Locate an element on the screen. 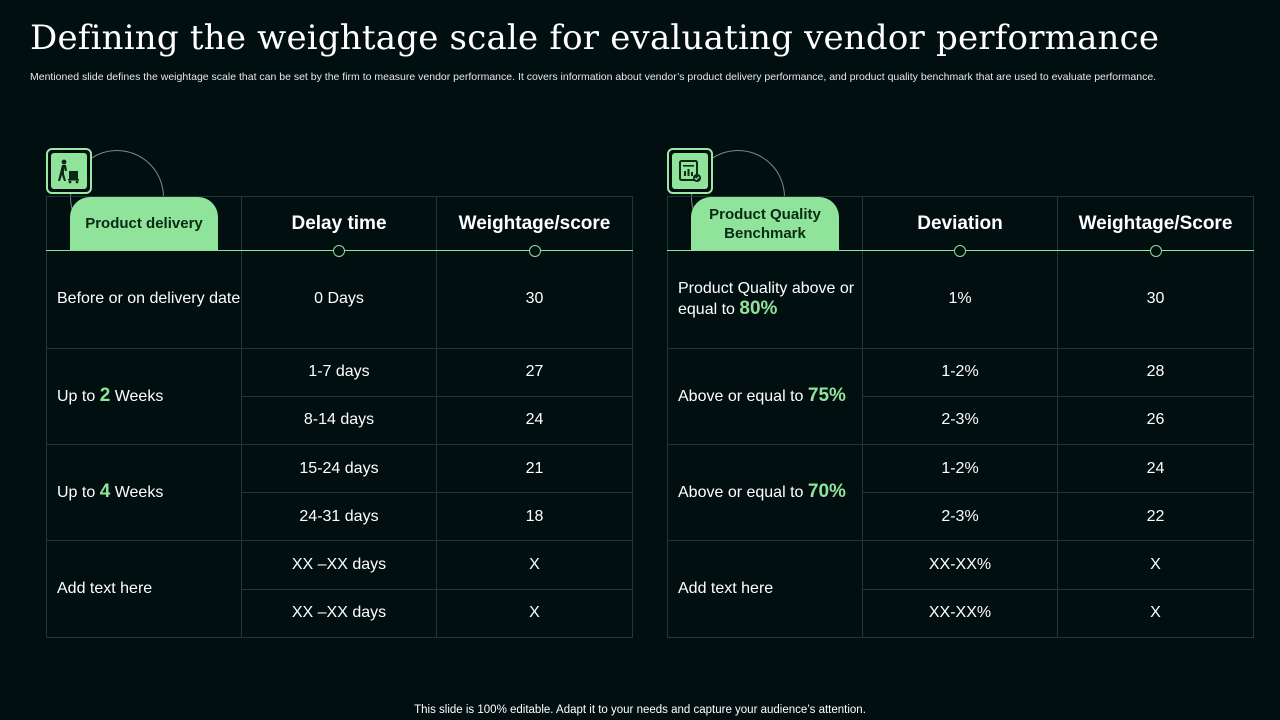 Image resolution: width=1280 pixels, height=720 pixels. table-cell: 27 is located at coordinates (534, 372).